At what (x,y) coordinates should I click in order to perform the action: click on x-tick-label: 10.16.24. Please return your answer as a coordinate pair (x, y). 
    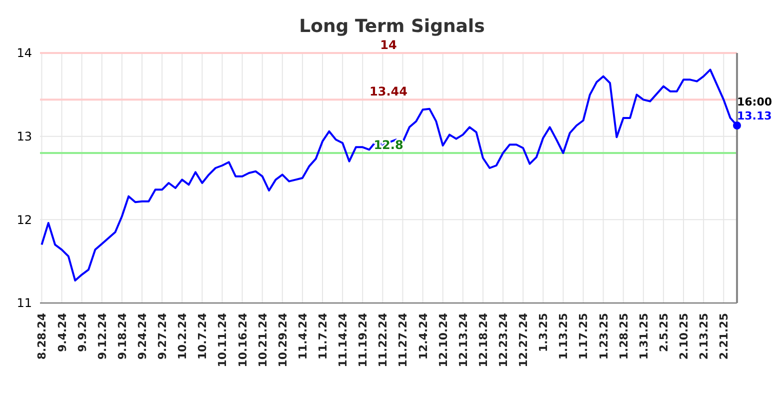
    Looking at the image, I should click on (243, 340).